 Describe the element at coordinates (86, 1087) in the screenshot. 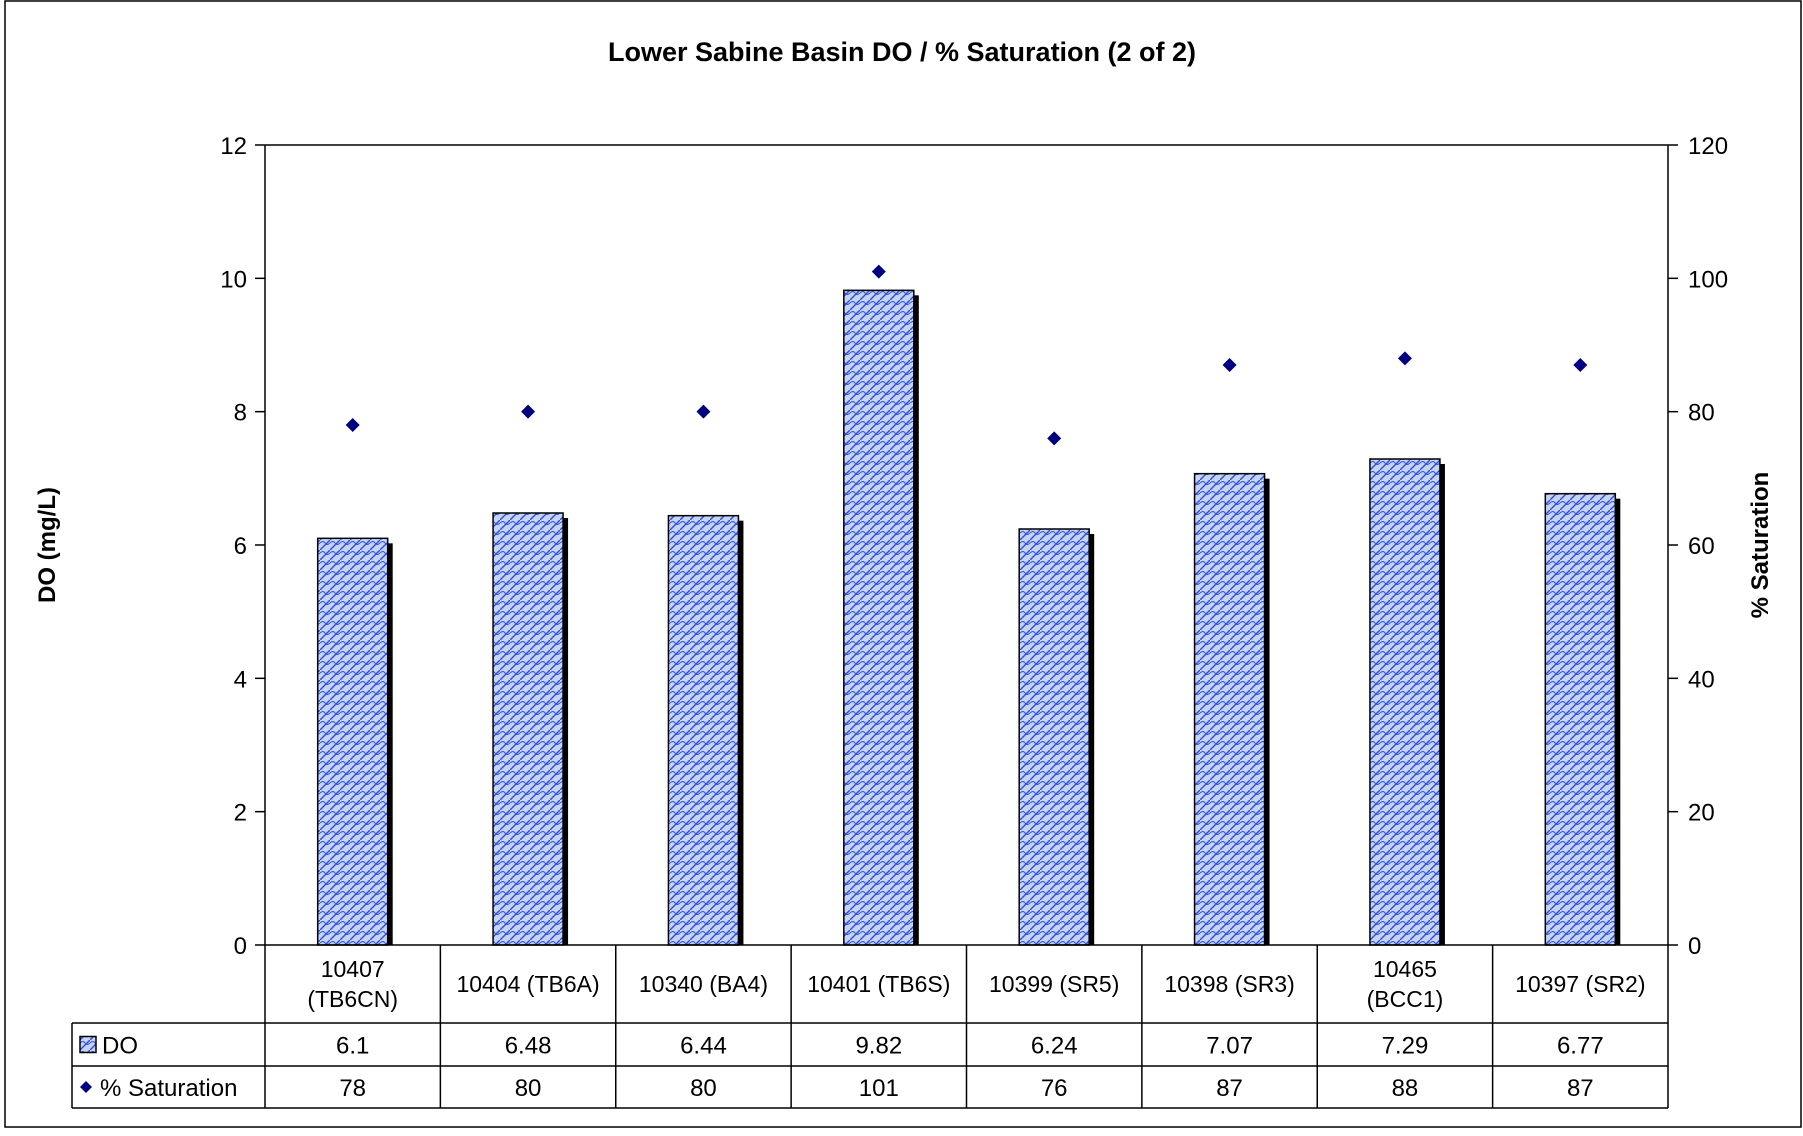

I see `legend-marker-saturation` at that location.